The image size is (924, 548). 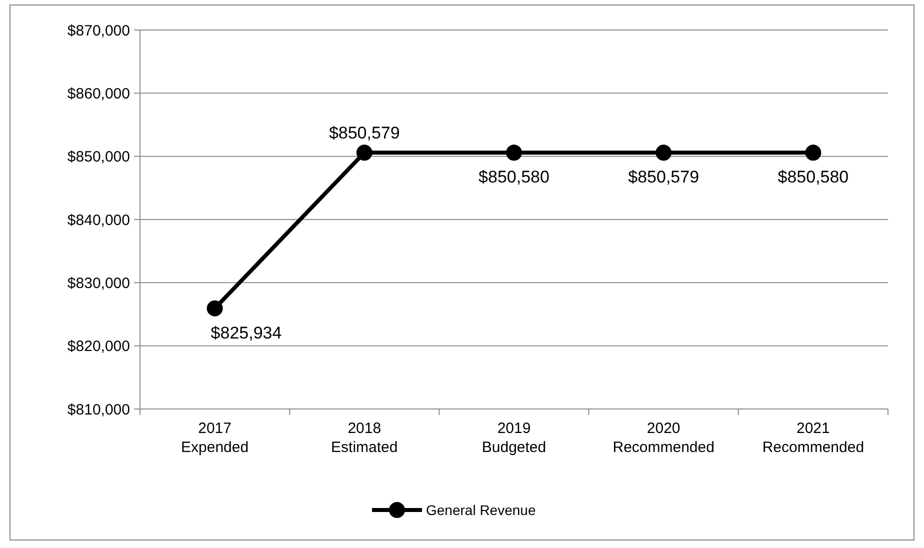 I want to click on legend-label: General Revenue, so click(x=481, y=510).